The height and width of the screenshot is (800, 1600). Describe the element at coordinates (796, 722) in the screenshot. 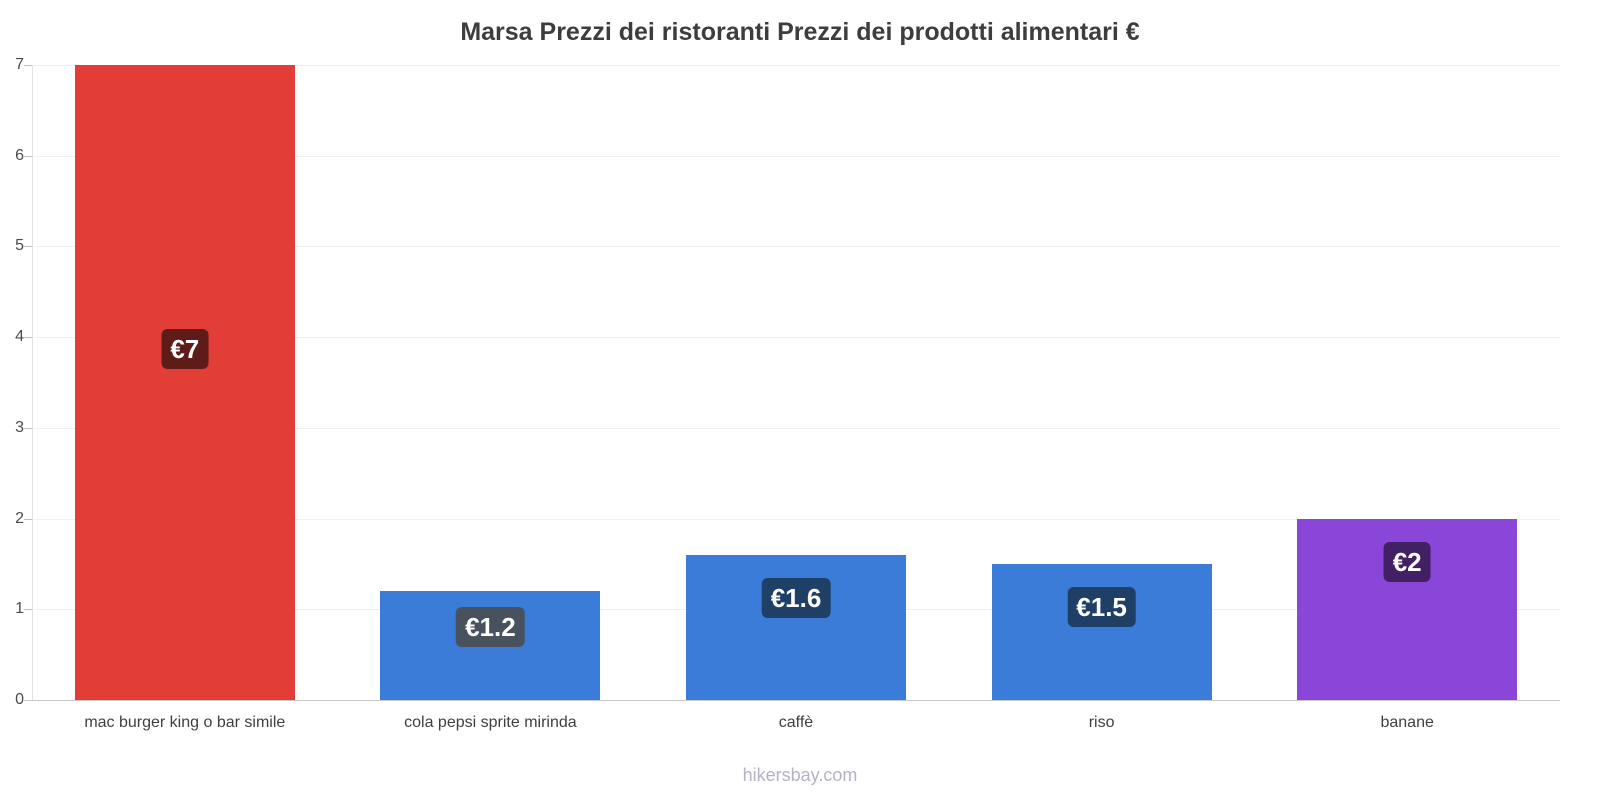

I see `category-label: caffè` at that location.